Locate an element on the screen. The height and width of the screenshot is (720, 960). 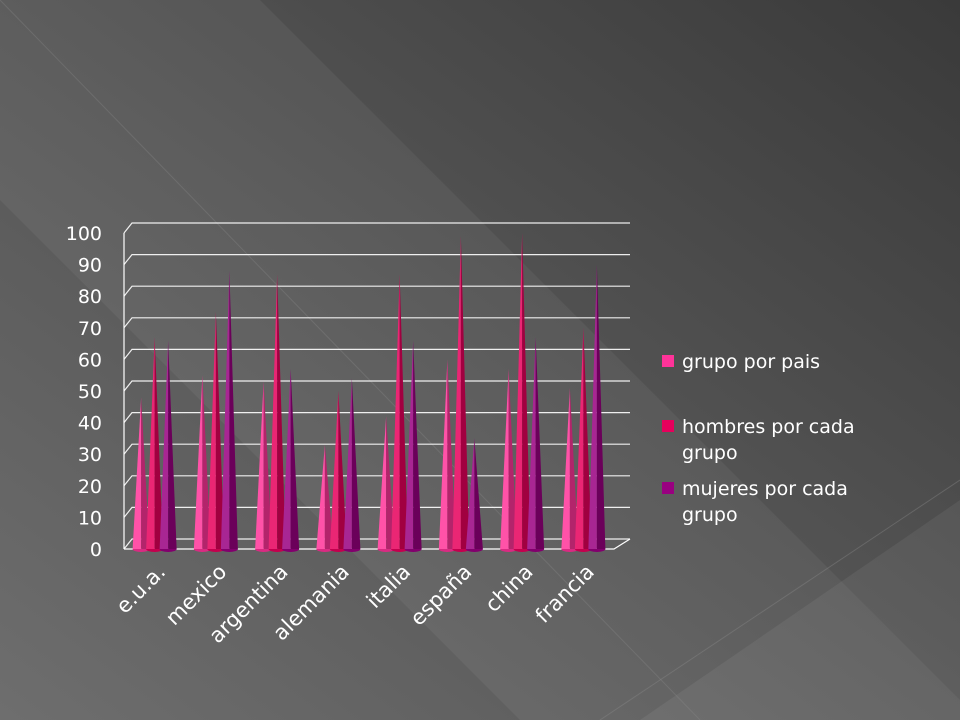
legend-item: hombres por cada grupo is located at coordinates (758, 440).